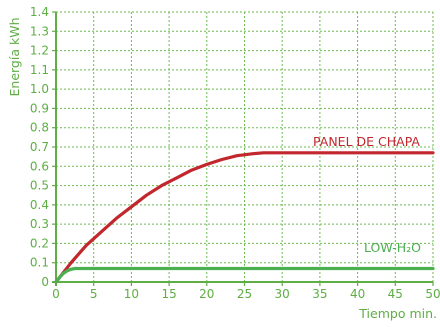 The height and width of the screenshot is (327, 440). What do you see at coordinates (94, 294) in the screenshot?
I see `x-tick-label: 5` at bounding box center [94, 294].